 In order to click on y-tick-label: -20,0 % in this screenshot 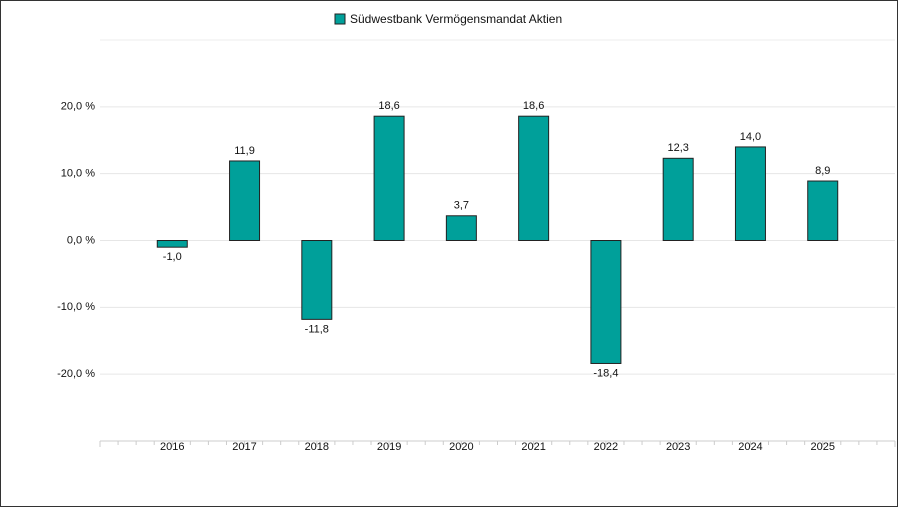, I will do `click(76, 374)`.